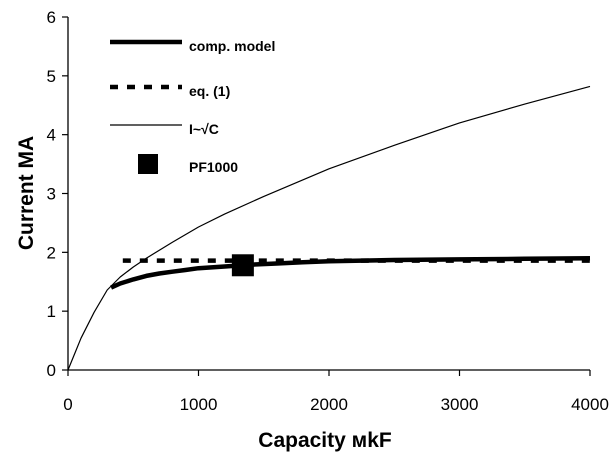 The height and width of the screenshot is (469, 612). Describe the element at coordinates (51, 135) in the screenshot. I see `y-tick-label: 4` at that location.